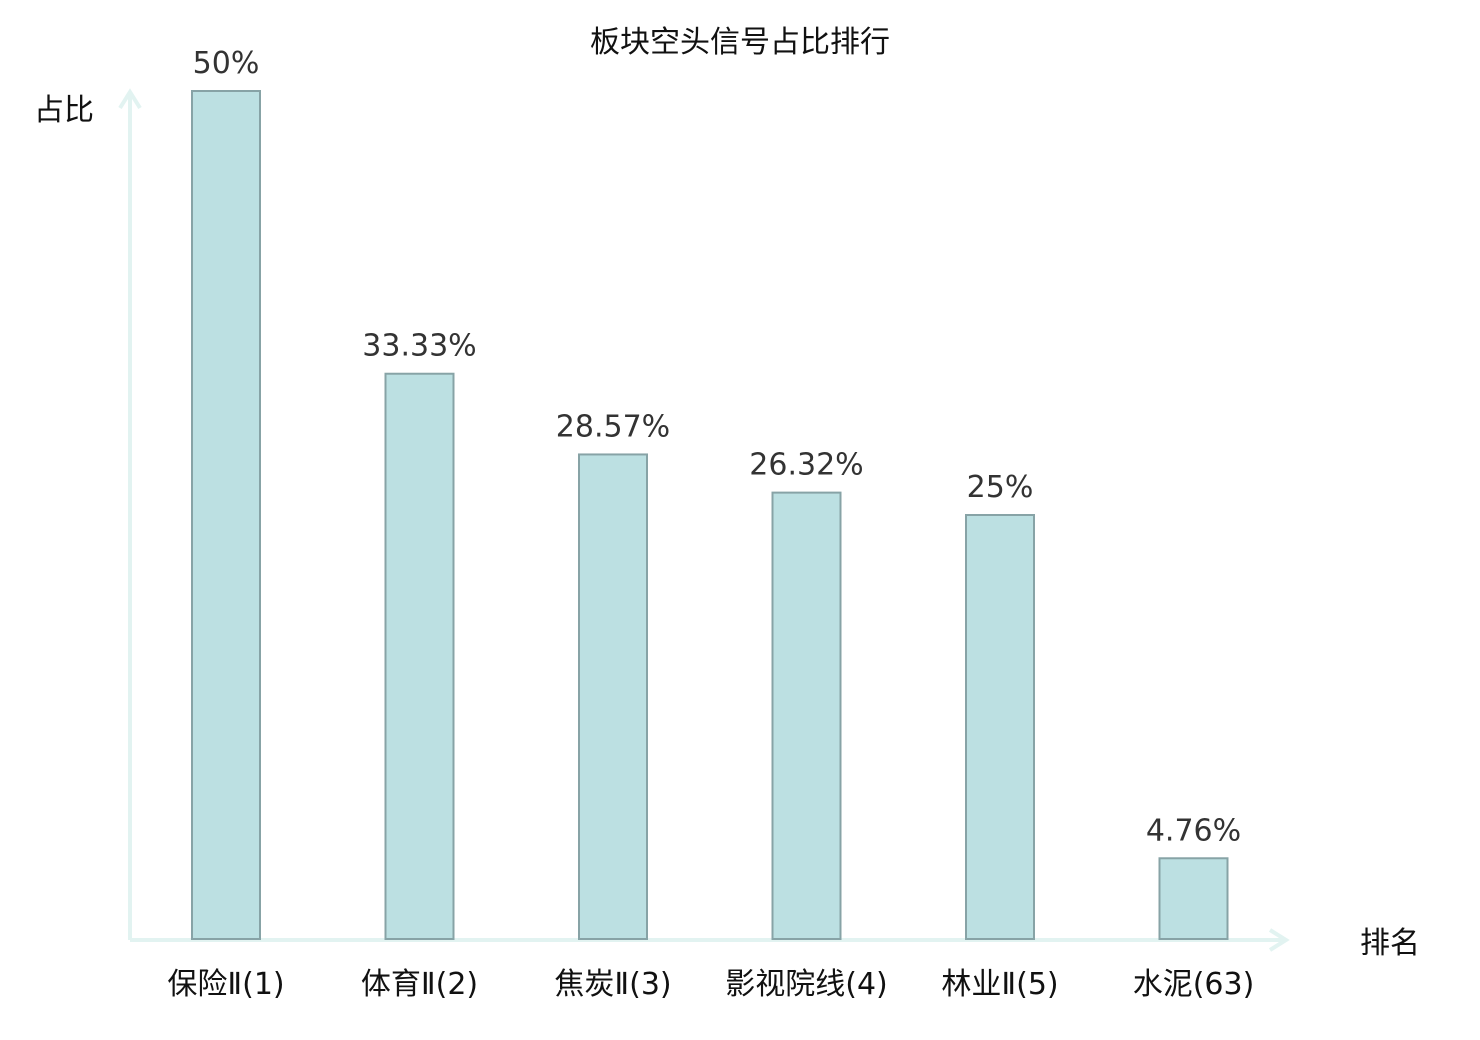  What do you see at coordinates (130, 99) in the screenshot?
I see `y-axis-arrow-icon` at bounding box center [130, 99].